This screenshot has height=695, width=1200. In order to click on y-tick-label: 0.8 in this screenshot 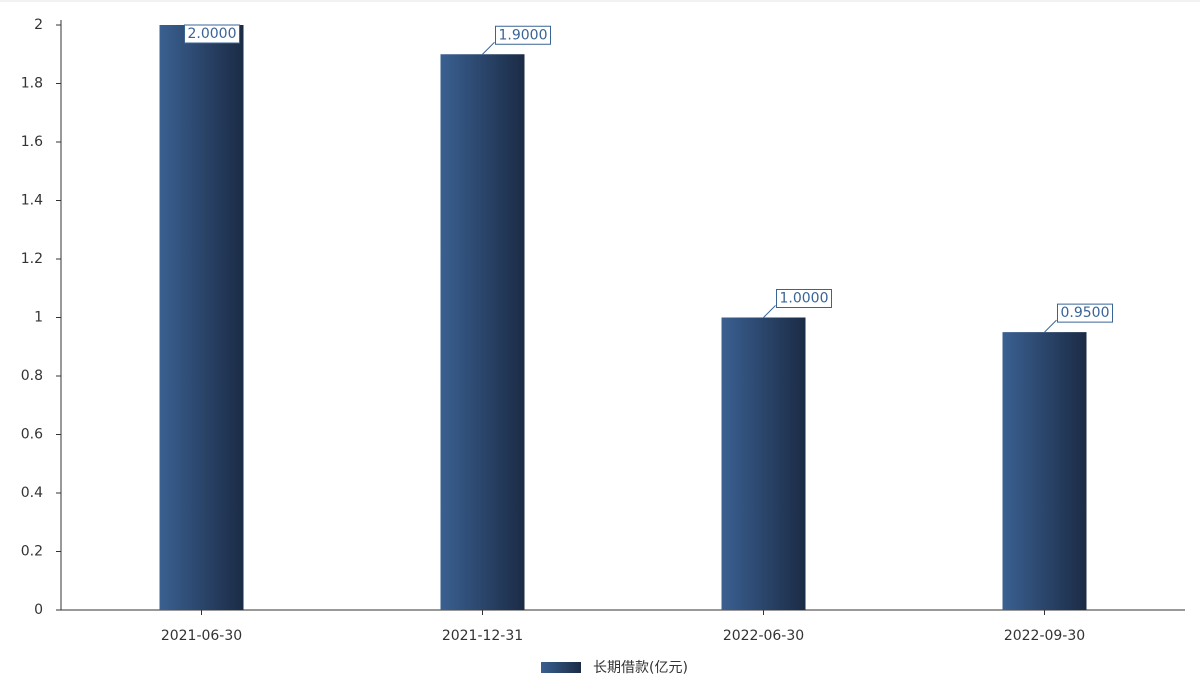, I will do `click(32, 376)`.